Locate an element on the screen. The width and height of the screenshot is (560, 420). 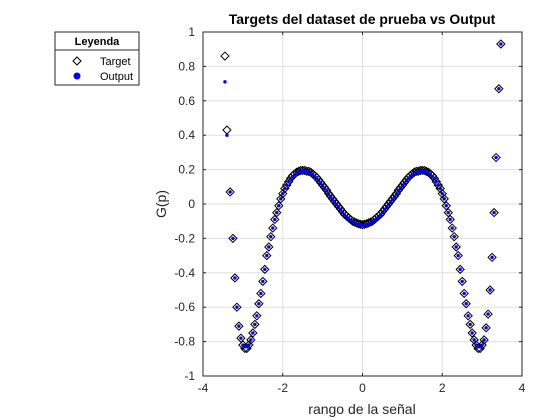
x-tick-label: 0 is located at coordinates (362, 388).